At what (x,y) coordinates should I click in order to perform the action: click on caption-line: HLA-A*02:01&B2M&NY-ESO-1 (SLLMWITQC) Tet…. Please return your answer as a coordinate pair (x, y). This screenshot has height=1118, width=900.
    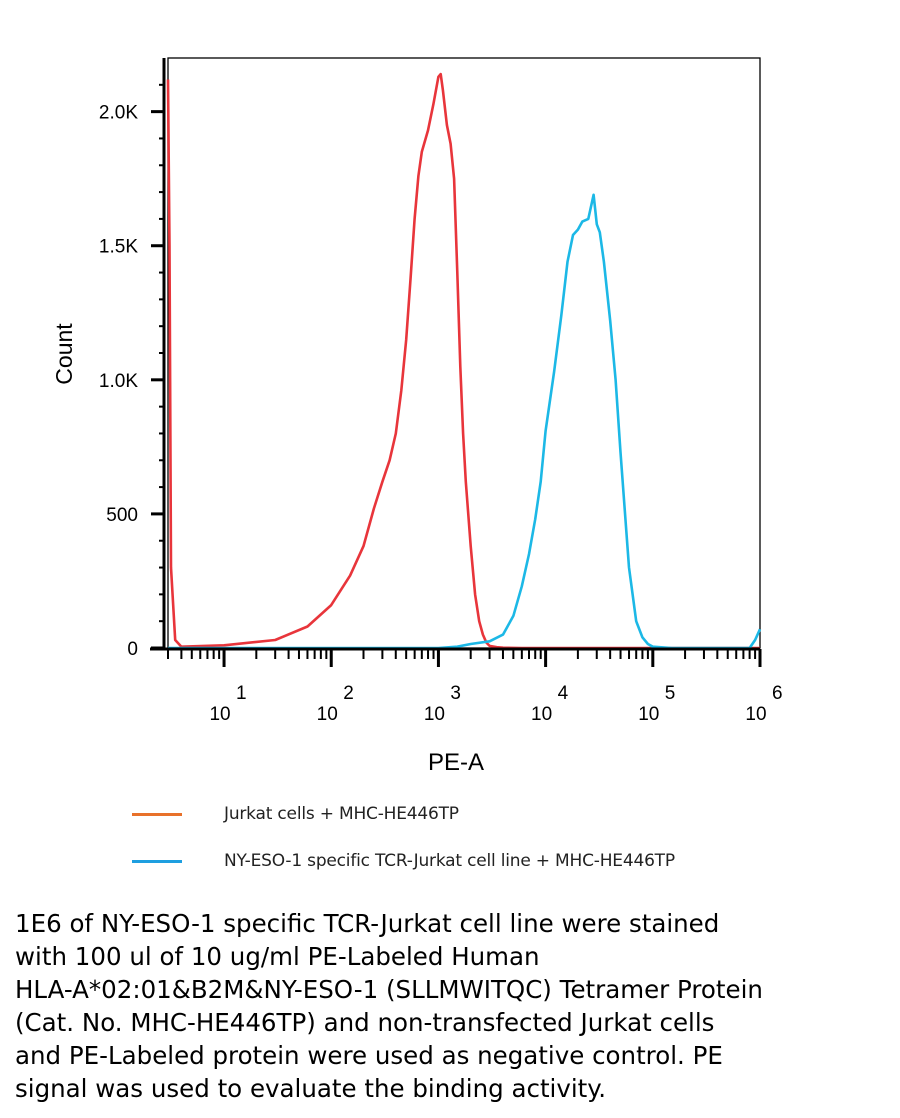
    Looking at the image, I should click on (389, 989).